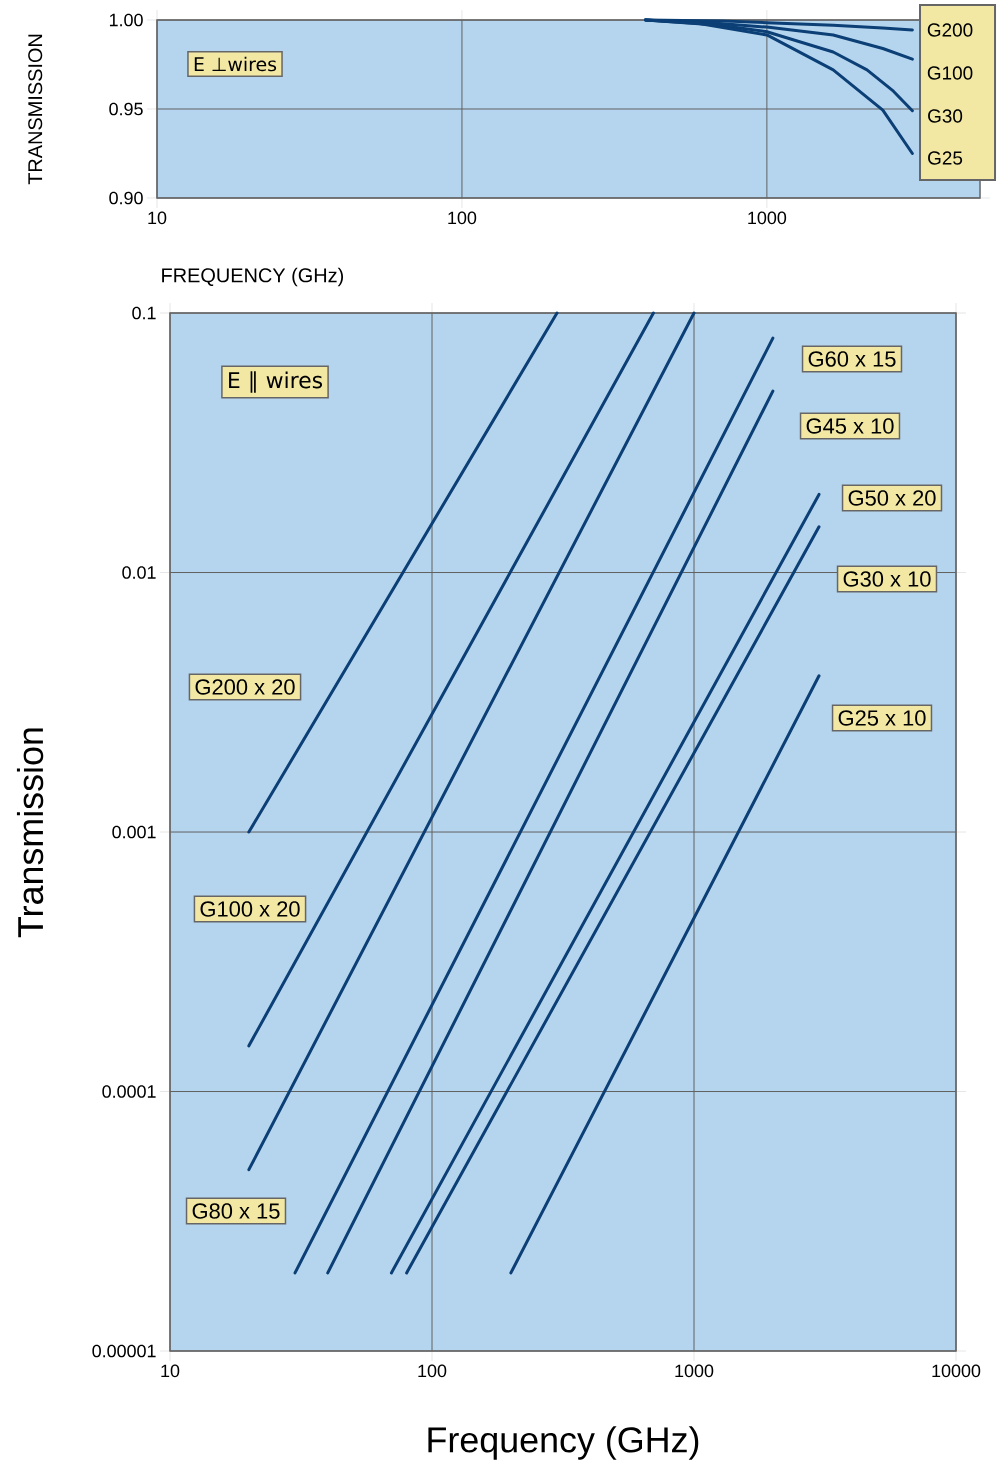 The height and width of the screenshot is (1463, 1003). What do you see at coordinates (35, 109) in the screenshot?
I see `y-axis-title: TRANSMISSION` at bounding box center [35, 109].